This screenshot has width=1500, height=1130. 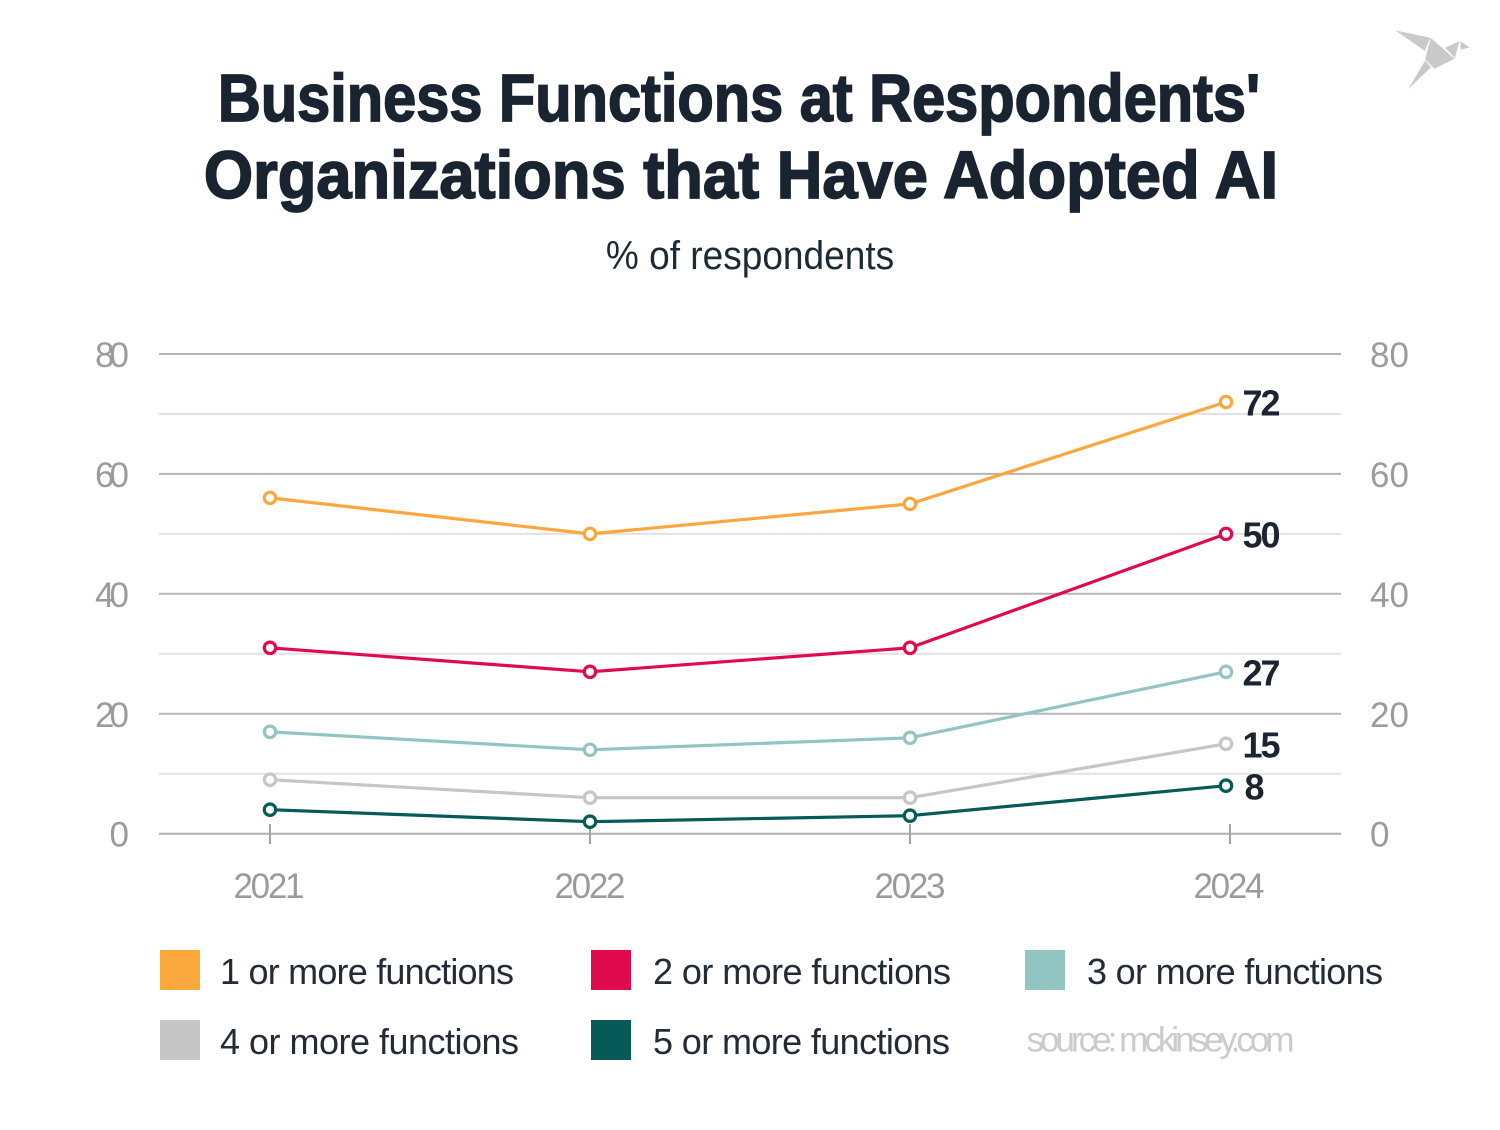 I want to click on svg-text: 2023, so click(x=910, y=886).